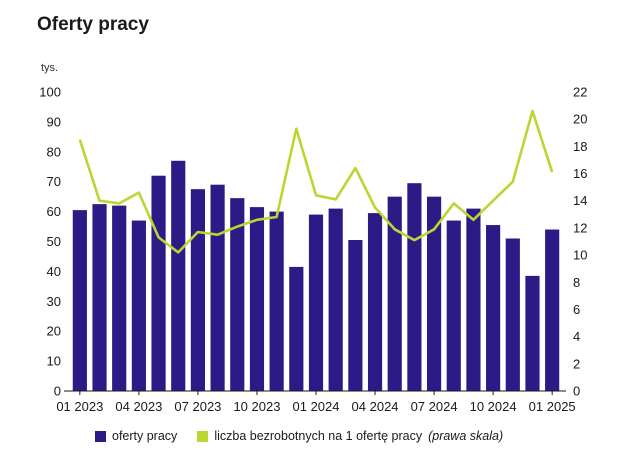 This screenshot has height=458, width=630. Describe the element at coordinates (576, 391) in the screenshot. I see `right-tick-label: 0` at that location.